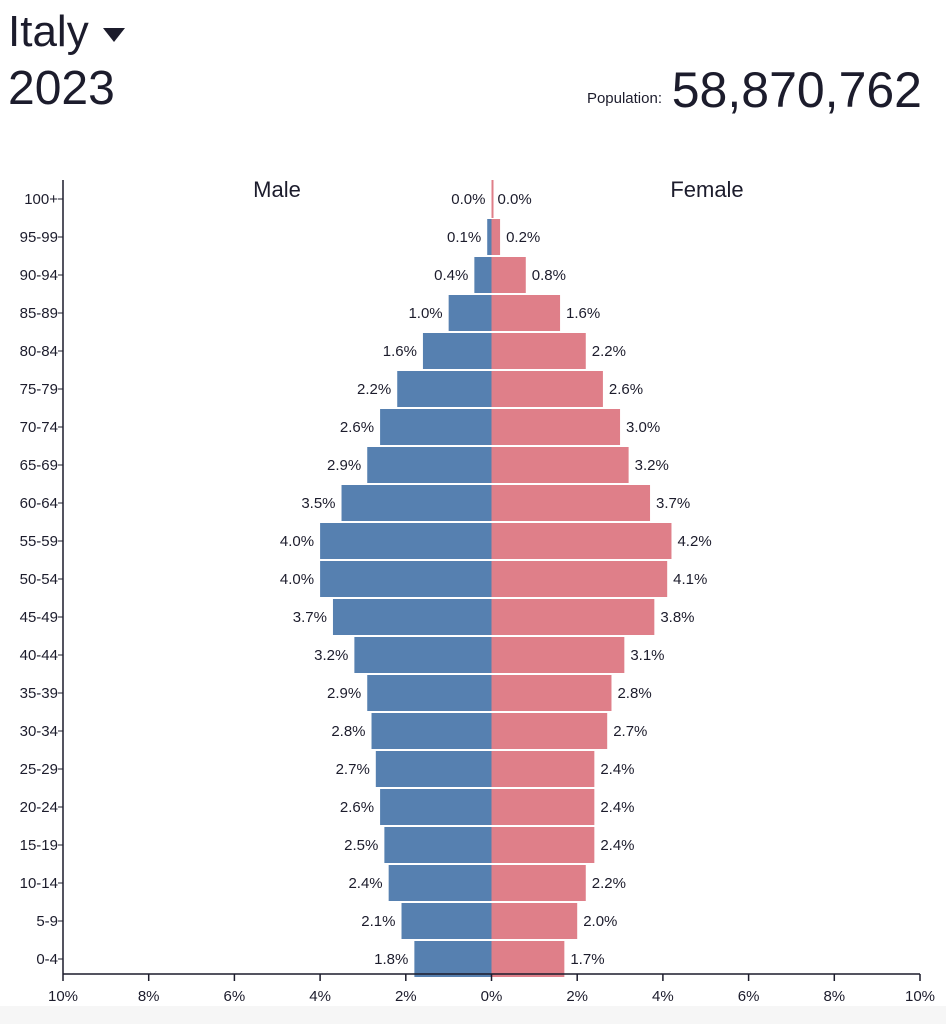 The width and height of the screenshot is (946, 1024). Describe the element at coordinates (523, 237) in the screenshot. I see `data-label-female: 0.2%` at that location.